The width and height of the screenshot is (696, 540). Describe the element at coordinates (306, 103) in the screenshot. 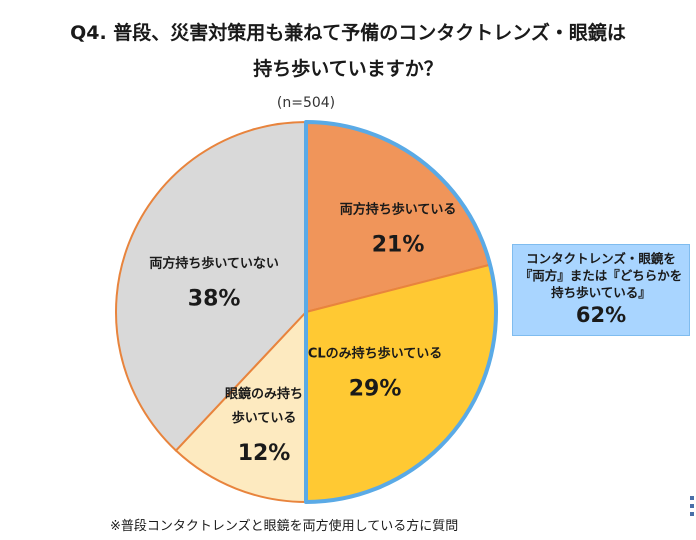

I see `sample-size: (n=504)` at that location.